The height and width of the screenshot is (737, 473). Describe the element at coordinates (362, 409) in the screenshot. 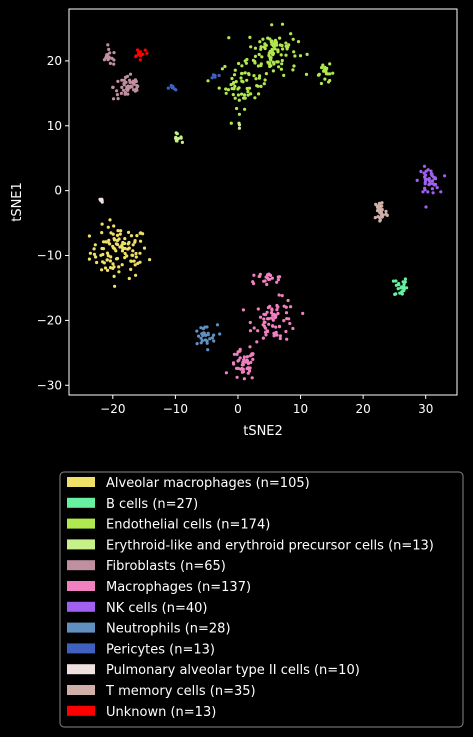

I see `x-tick-label: 20` at that location.